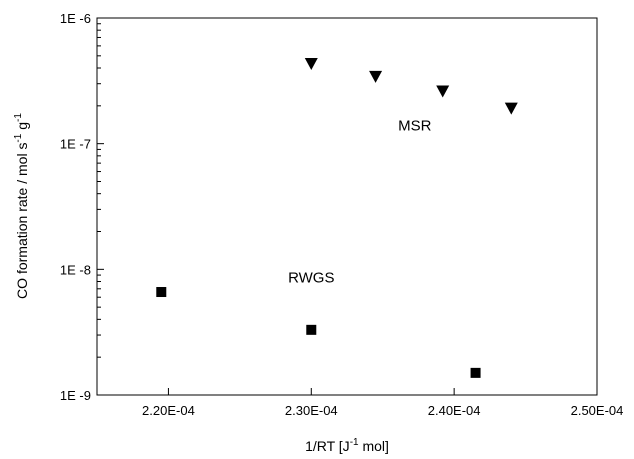  Describe the element at coordinates (454, 410) in the screenshot. I see `x-tick-label: 2.40E-04` at that location.